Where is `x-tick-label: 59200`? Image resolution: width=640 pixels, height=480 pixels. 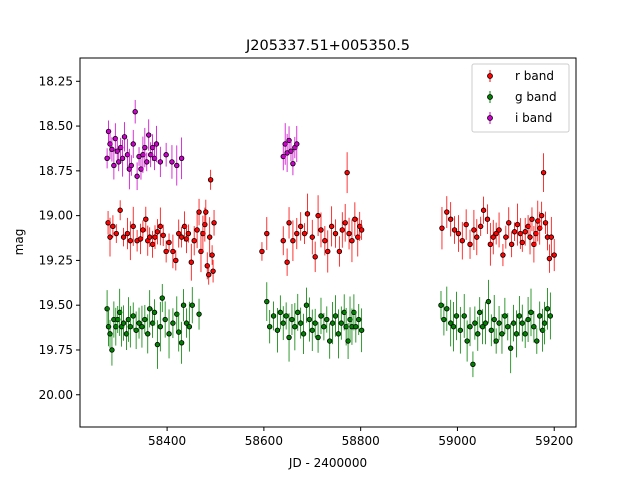 x-tick-label: 59200 is located at coordinates (554, 441).